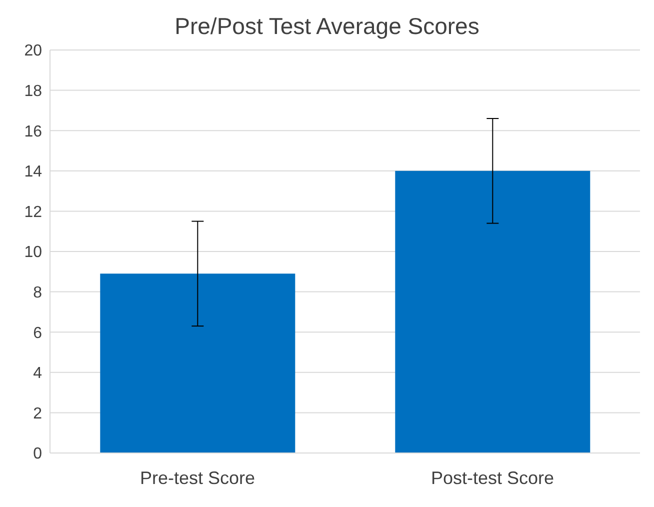 Image resolution: width=654 pixels, height=507 pixels. What do you see at coordinates (37, 373) in the screenshot?
I see `y-tick-label: 4` at bounding box center [37, 373].